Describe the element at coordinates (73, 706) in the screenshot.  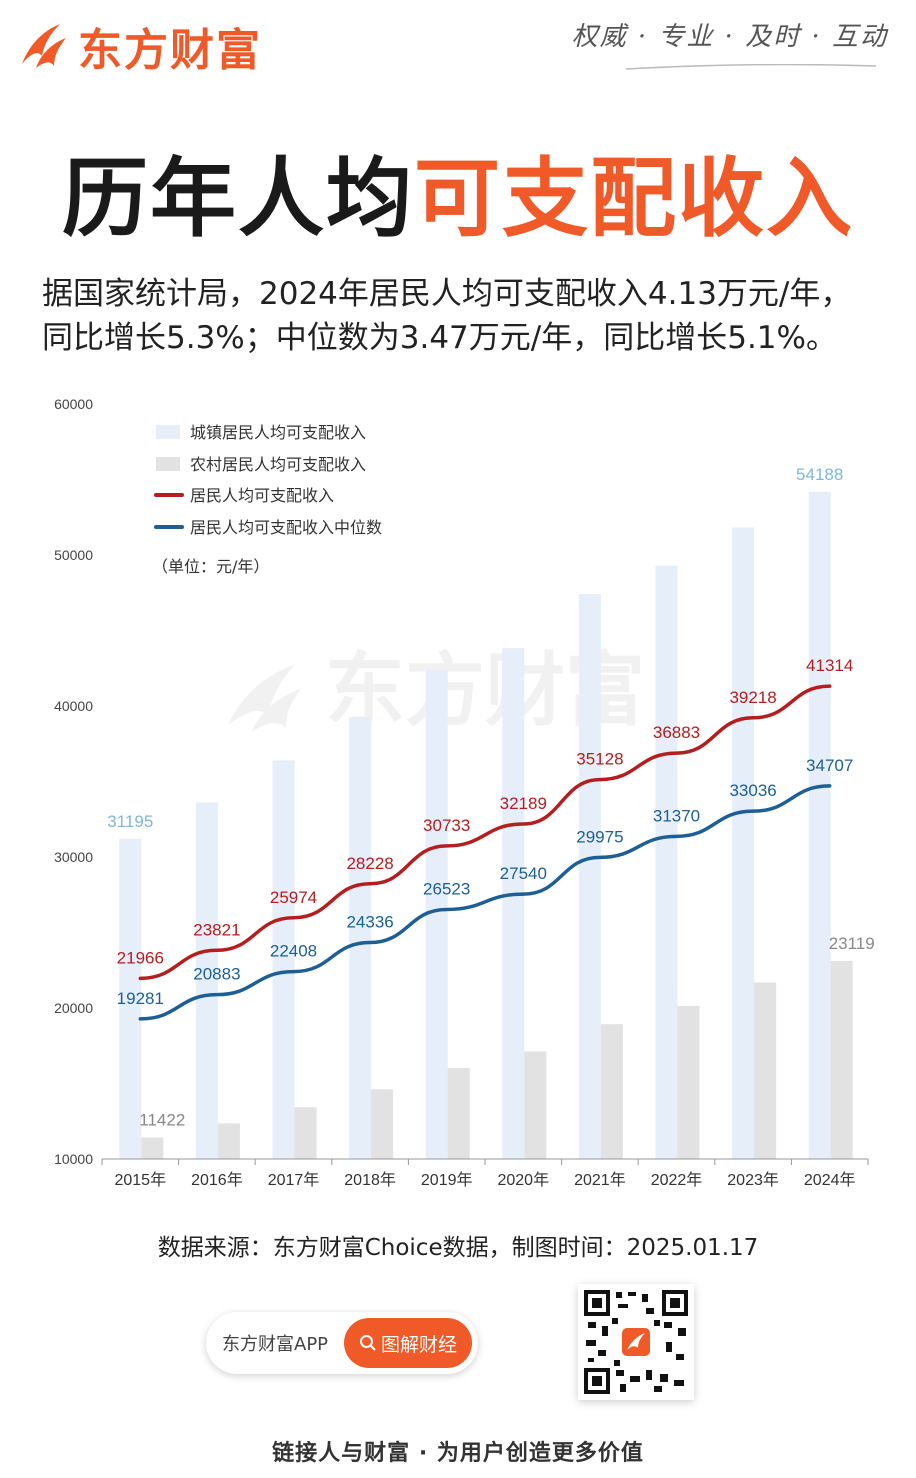
I see `y-tick-label: 40000` at that location.